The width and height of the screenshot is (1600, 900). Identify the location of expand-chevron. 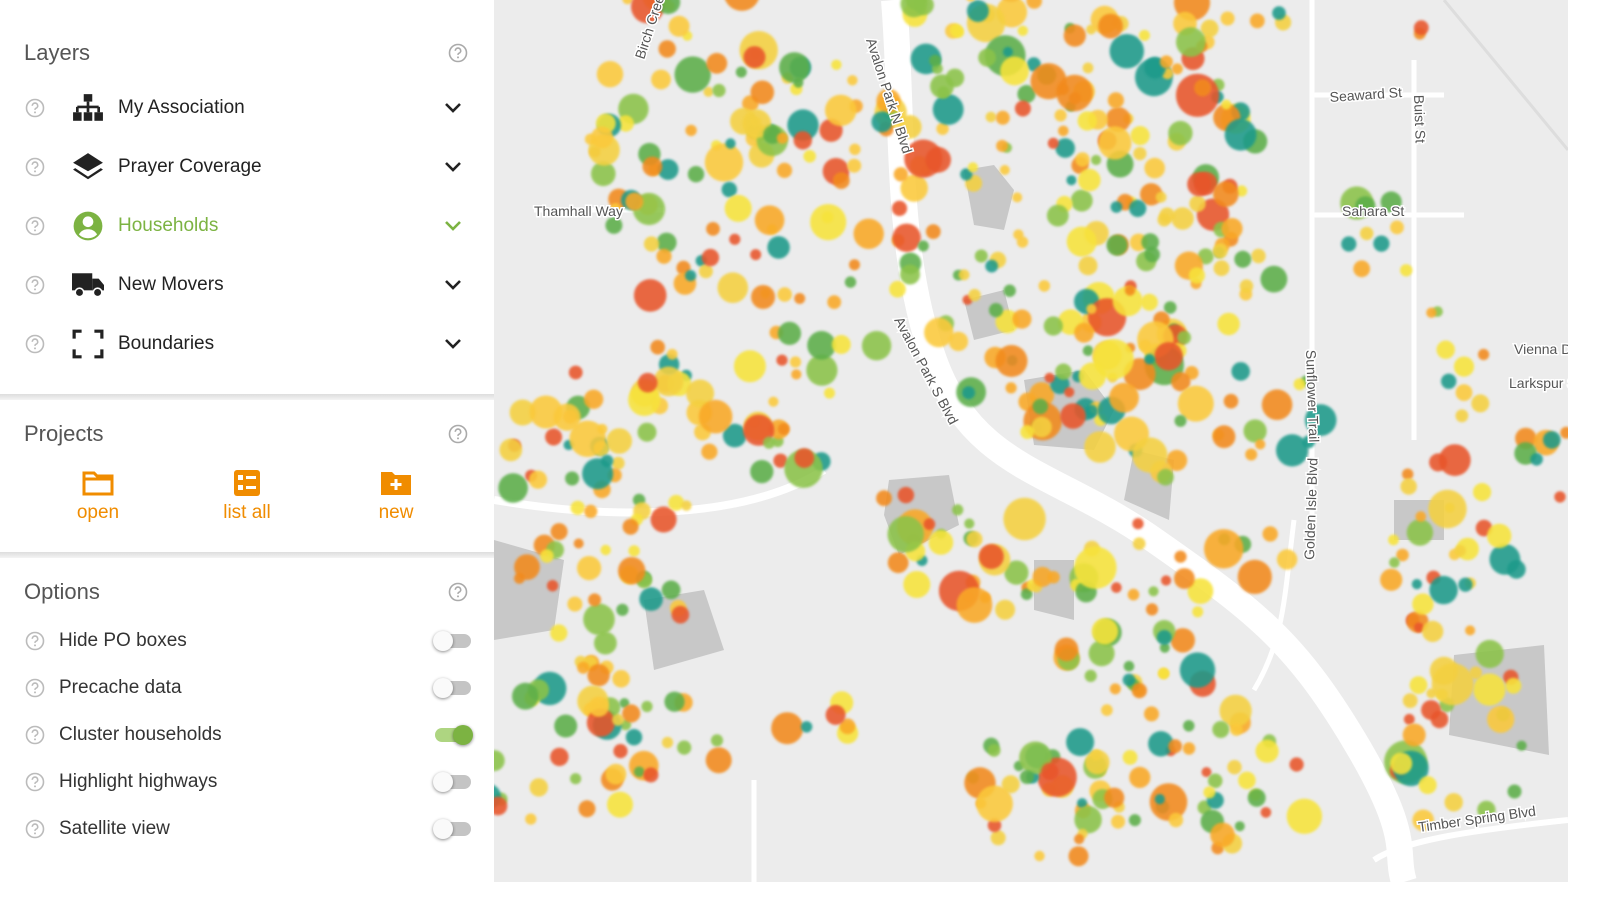
(453, 344).